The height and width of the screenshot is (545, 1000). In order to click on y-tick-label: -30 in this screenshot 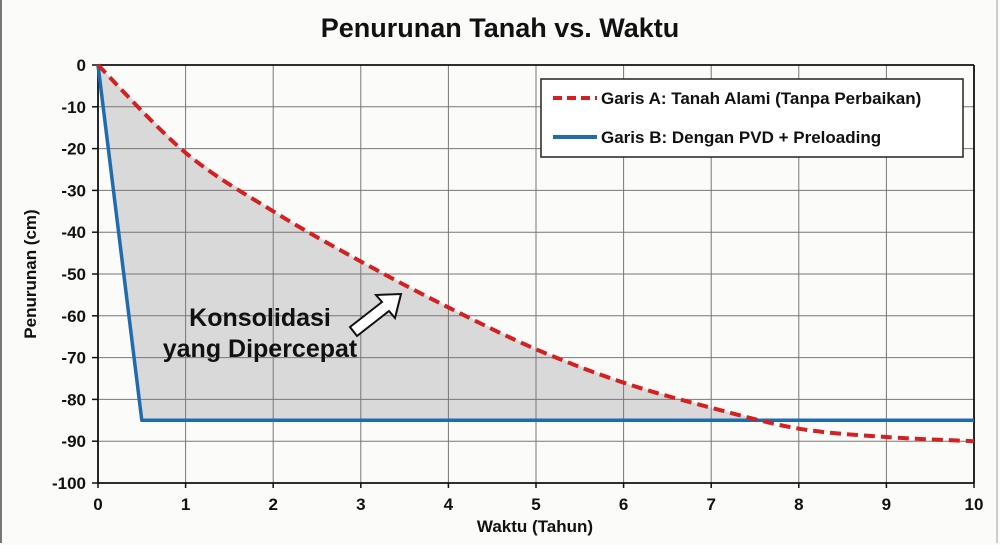, I will do `click(73, 190)`.